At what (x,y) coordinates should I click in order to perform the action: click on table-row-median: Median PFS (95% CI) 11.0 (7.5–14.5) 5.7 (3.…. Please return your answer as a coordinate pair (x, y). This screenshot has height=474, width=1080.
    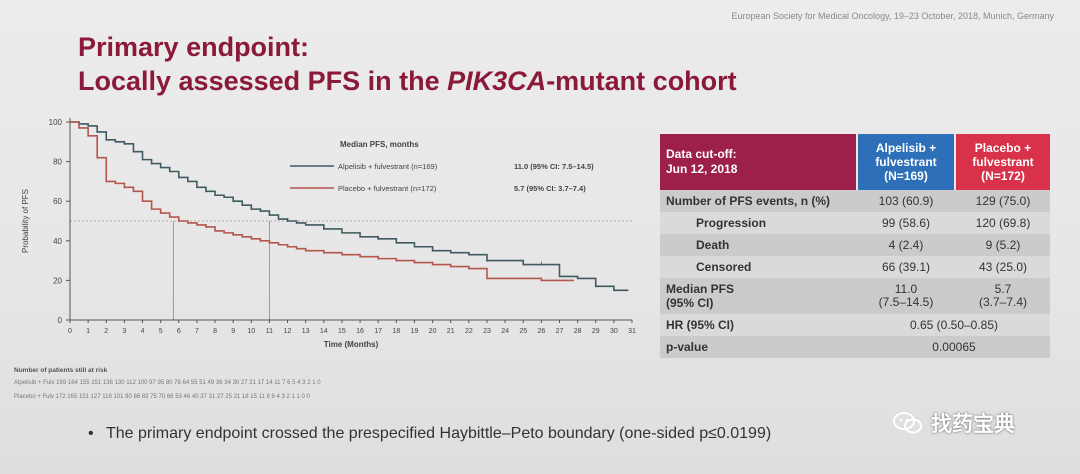
    Looking at the image, I should click on (855, 296).